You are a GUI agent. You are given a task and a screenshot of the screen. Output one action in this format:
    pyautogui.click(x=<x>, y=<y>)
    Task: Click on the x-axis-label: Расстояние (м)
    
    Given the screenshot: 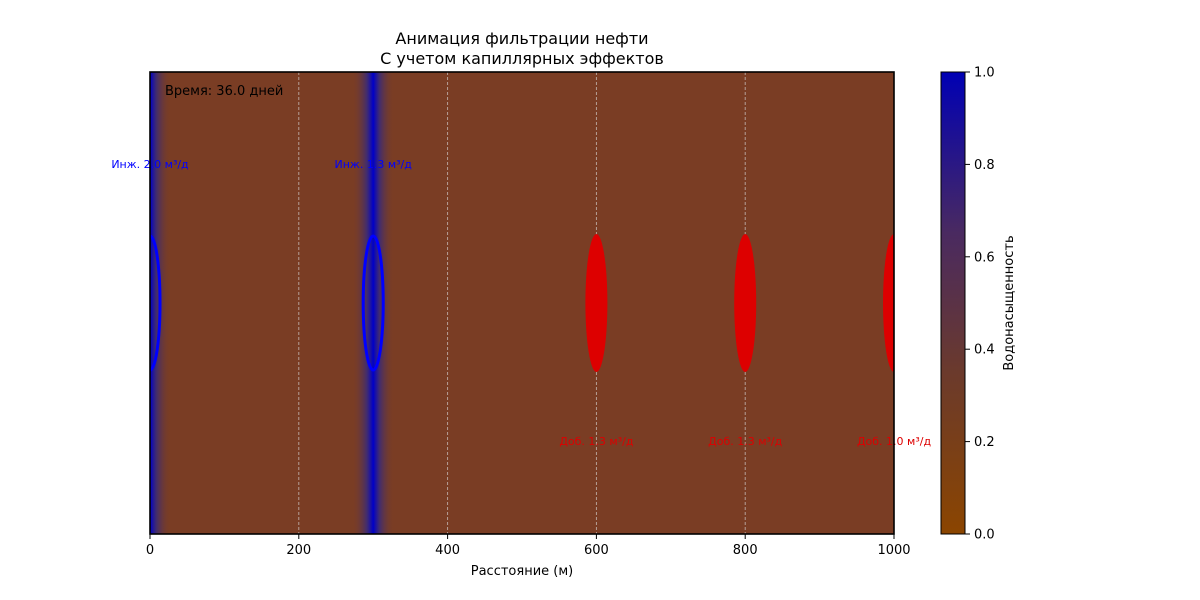 What is the action you would take?
    pyautogui.click(x=522, y=571)
    